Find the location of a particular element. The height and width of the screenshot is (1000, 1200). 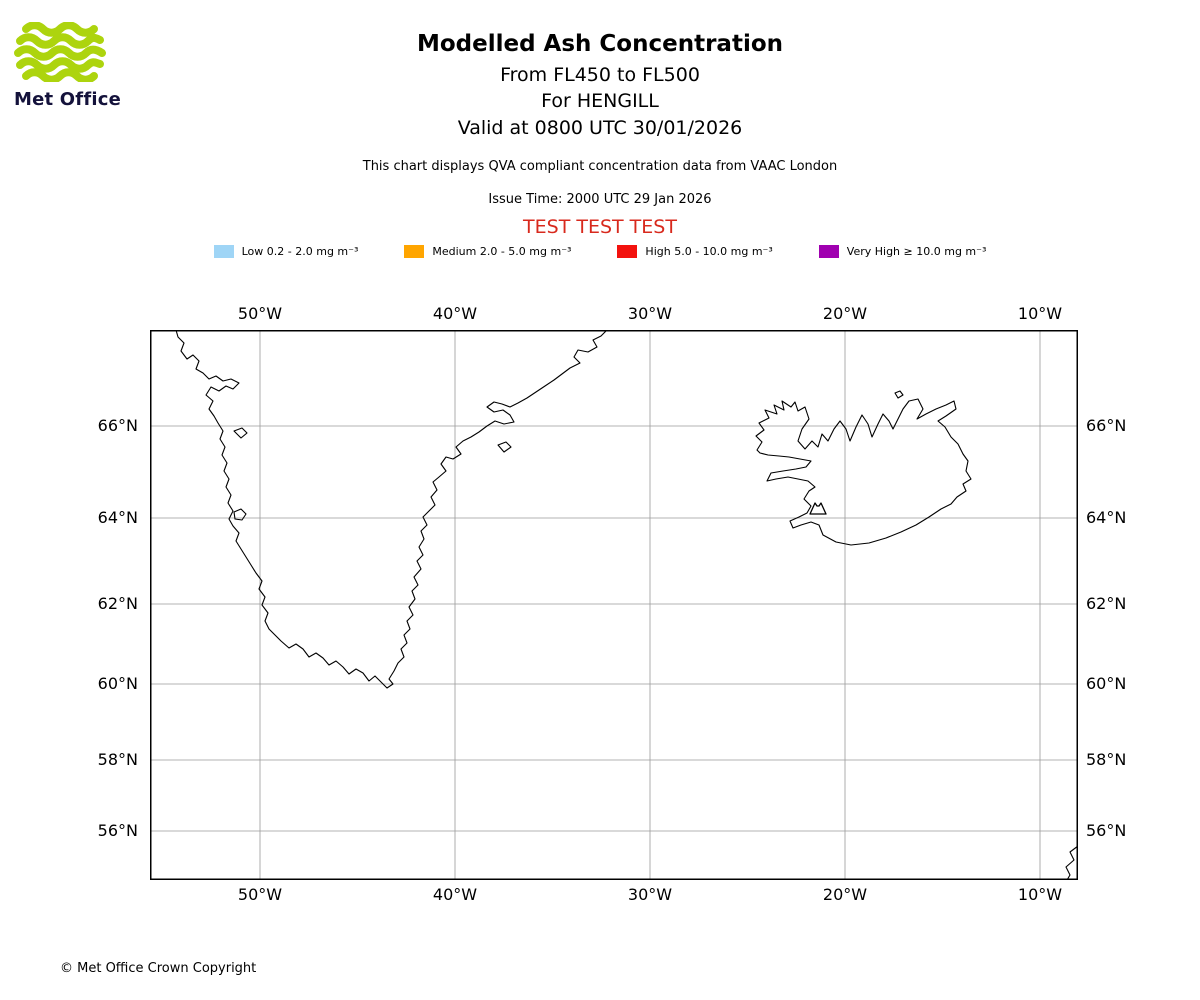

lat-label-left-62n: 62°N is located at coordinates (117, 603).